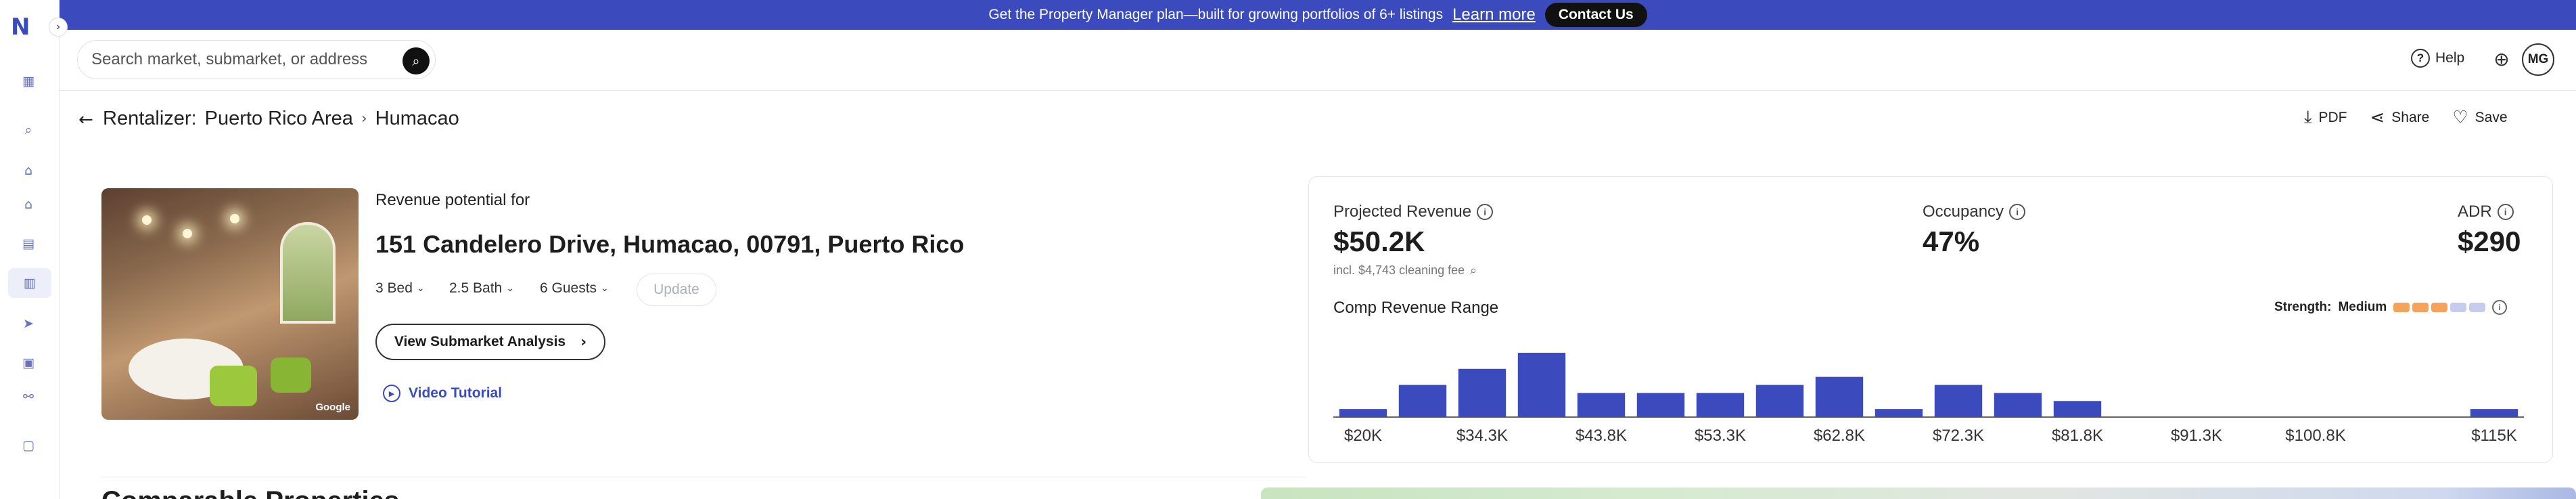 Image resolution: width=2576 pixels, height=499 pixels. Describe the element at coordinates (28, 204) in the screenshot. I see `home-icon: ⌂` at that location.